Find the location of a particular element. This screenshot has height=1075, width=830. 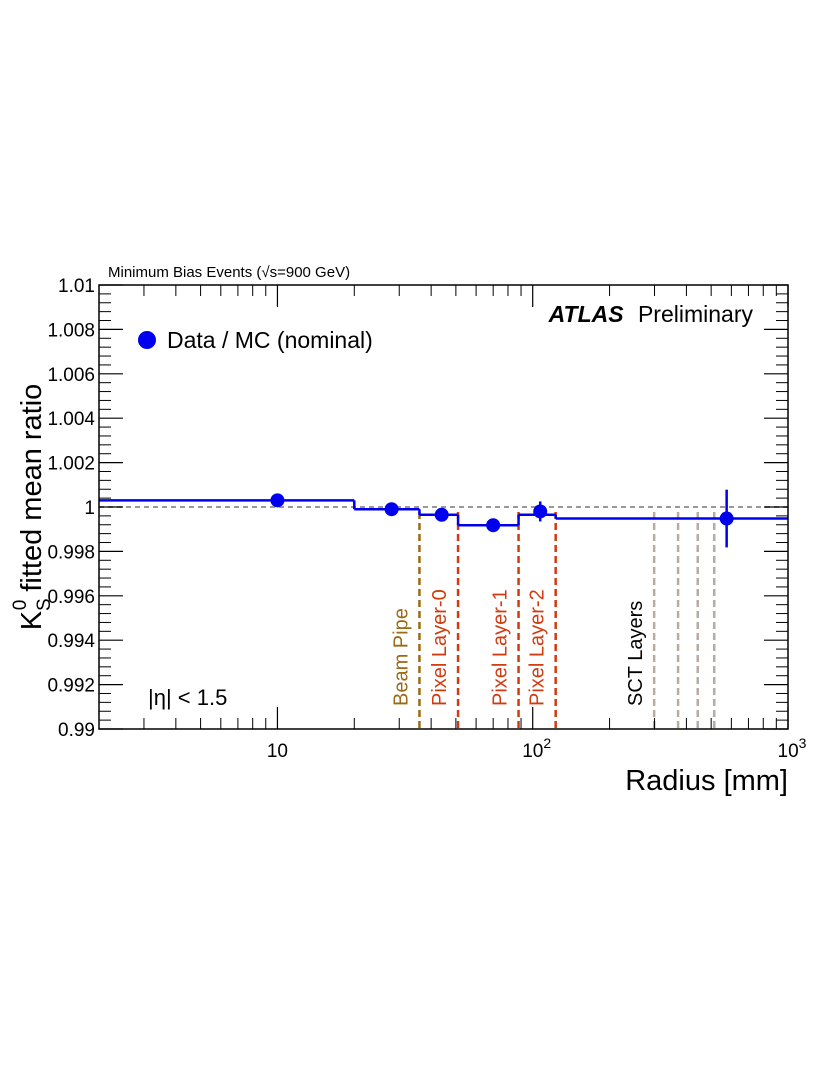

y-tick-label-0: 0.99 is located at coordinates (76, 730).